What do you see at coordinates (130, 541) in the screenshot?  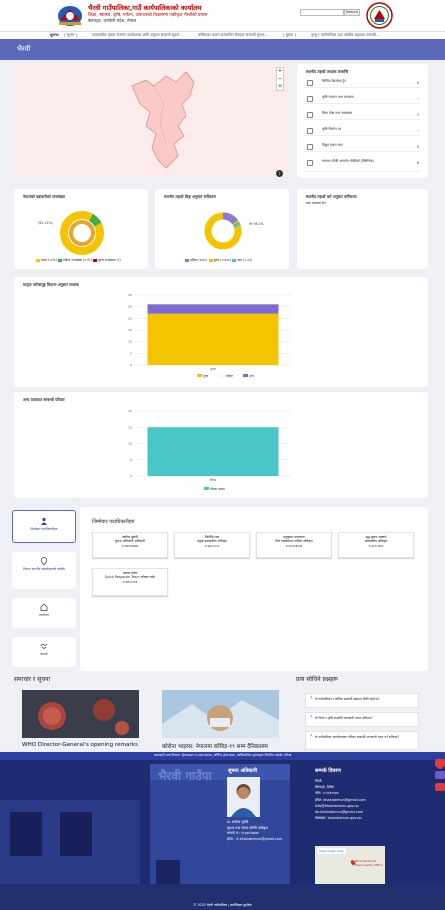 I see `official-role: सूचना अधिकारी अधिकारी` at bounding box center [130, 541].